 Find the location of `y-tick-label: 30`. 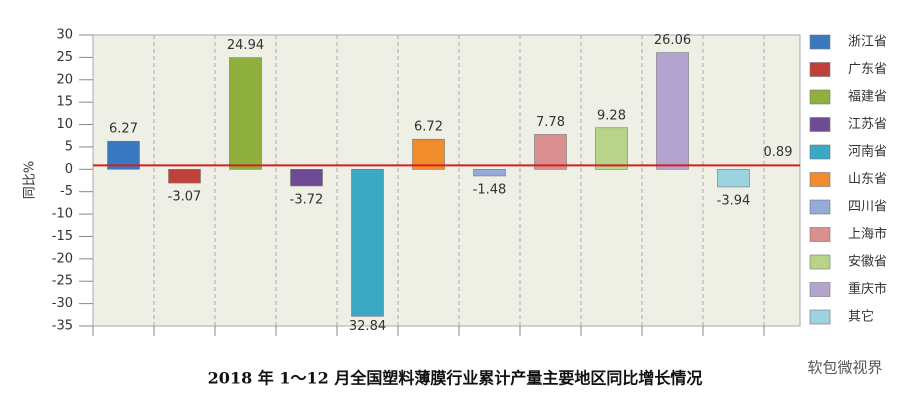

y-tick-label: 30 is located at coordinates (64, 35).